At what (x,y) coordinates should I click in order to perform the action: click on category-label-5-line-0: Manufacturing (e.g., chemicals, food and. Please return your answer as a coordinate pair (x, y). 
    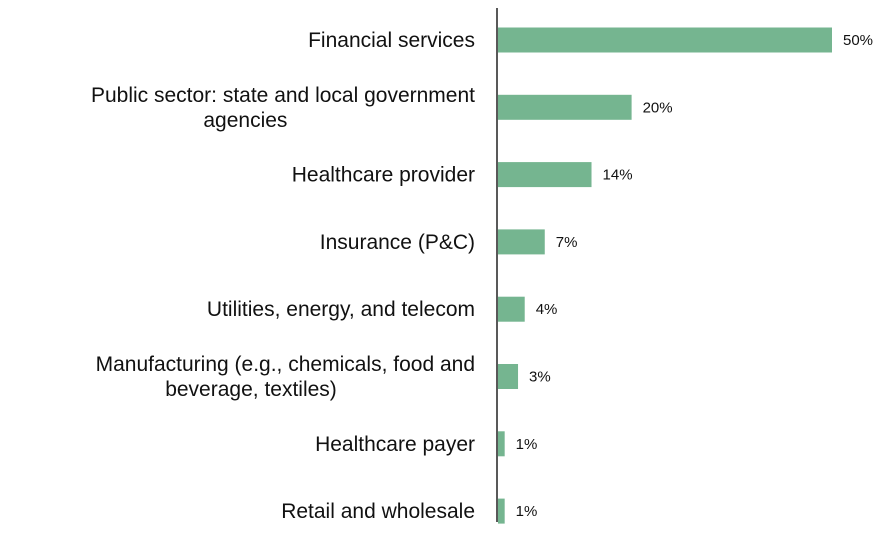
    Looking at the image, I should click on (285, 364).